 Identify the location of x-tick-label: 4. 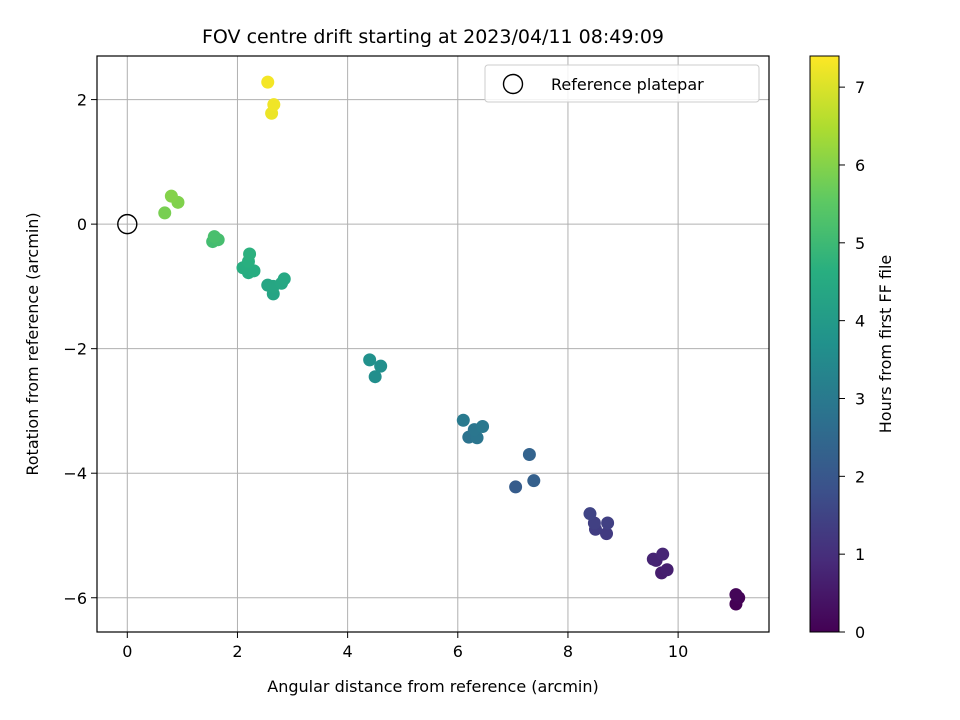
(348, 651).